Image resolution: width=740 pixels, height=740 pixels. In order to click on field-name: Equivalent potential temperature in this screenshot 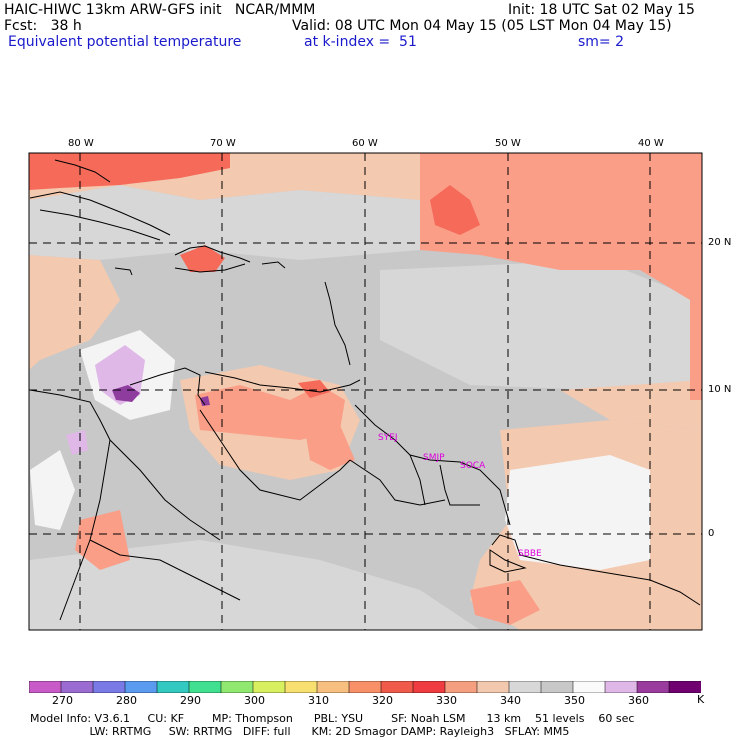, I will do `click(125, 42)`.